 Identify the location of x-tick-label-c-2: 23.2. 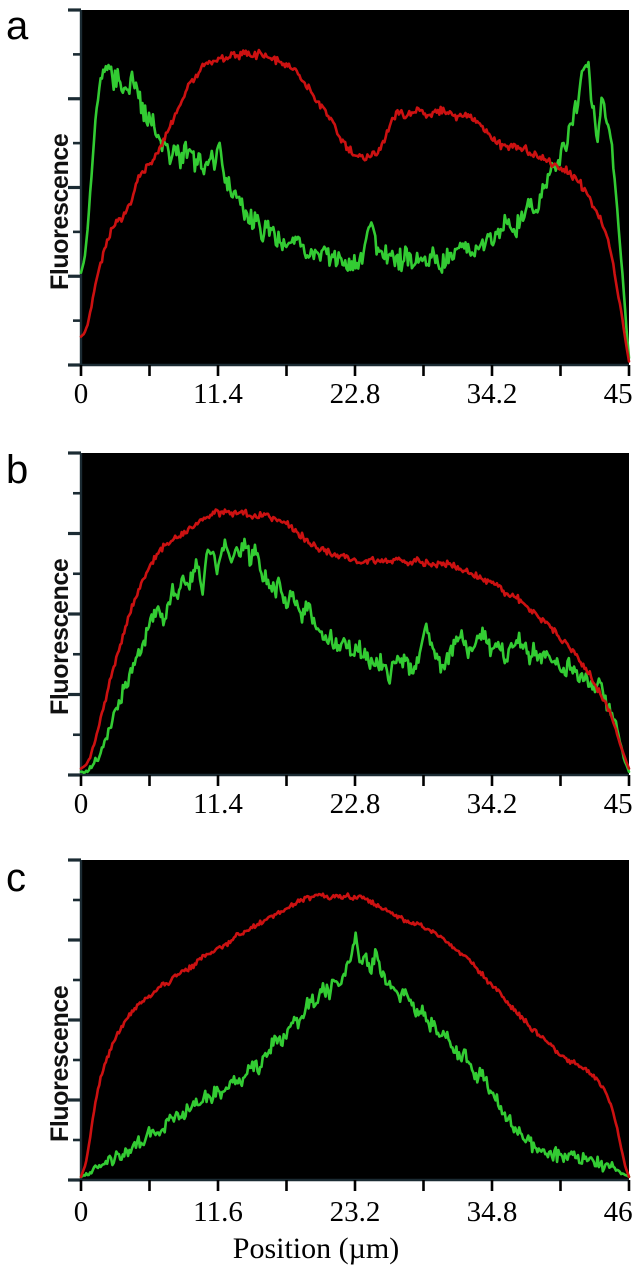
(355, 1212).